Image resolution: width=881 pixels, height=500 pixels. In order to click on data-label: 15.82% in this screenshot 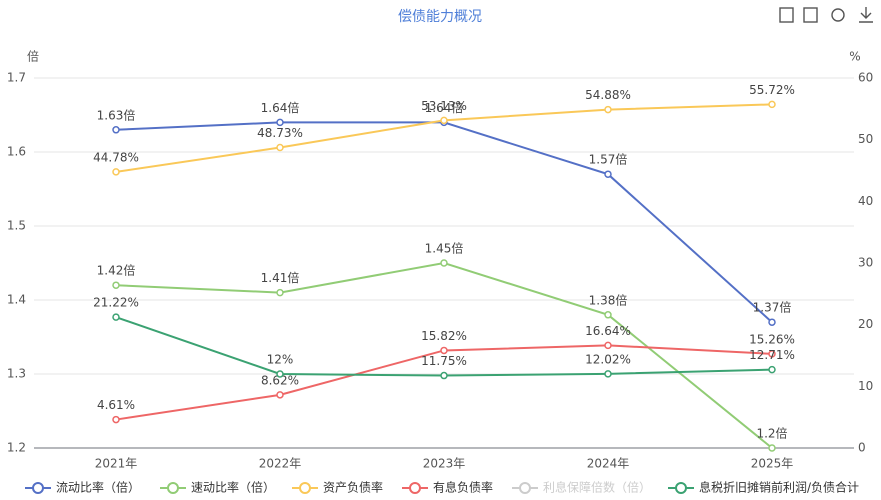, I will do `click(444, 336)`.